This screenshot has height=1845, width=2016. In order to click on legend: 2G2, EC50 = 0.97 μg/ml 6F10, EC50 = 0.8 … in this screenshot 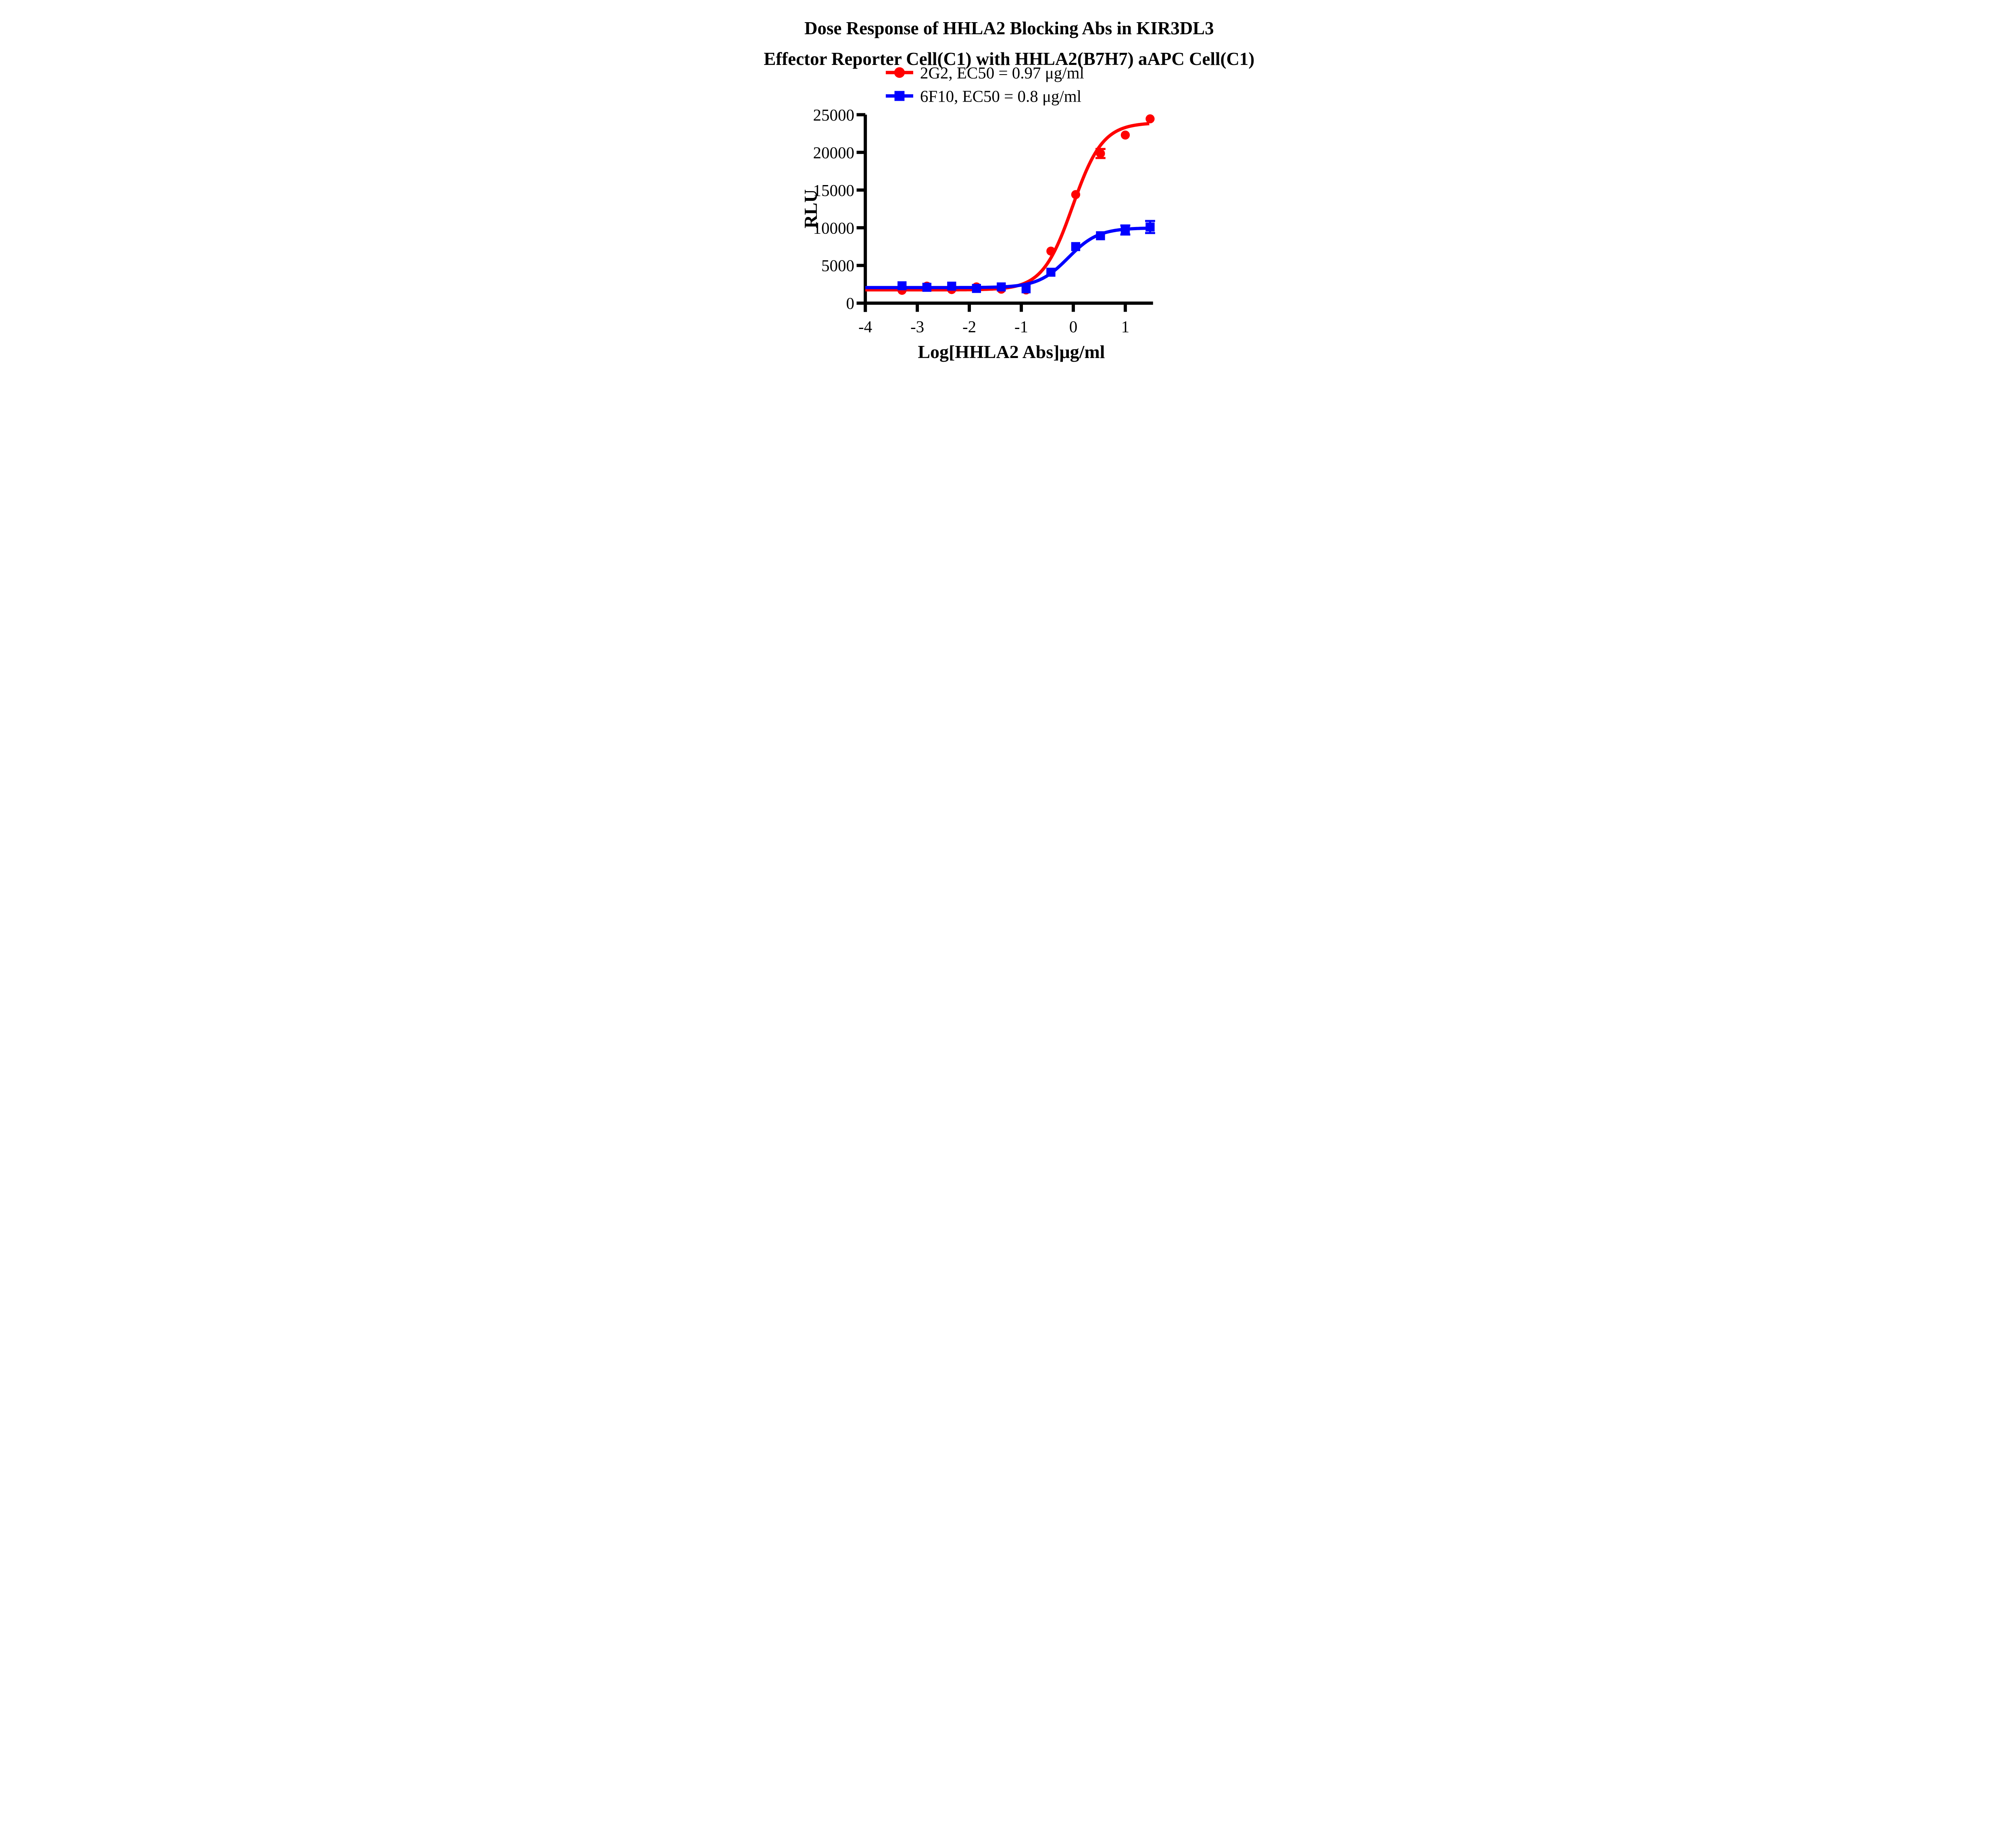, I will do `click(984, 84)`.